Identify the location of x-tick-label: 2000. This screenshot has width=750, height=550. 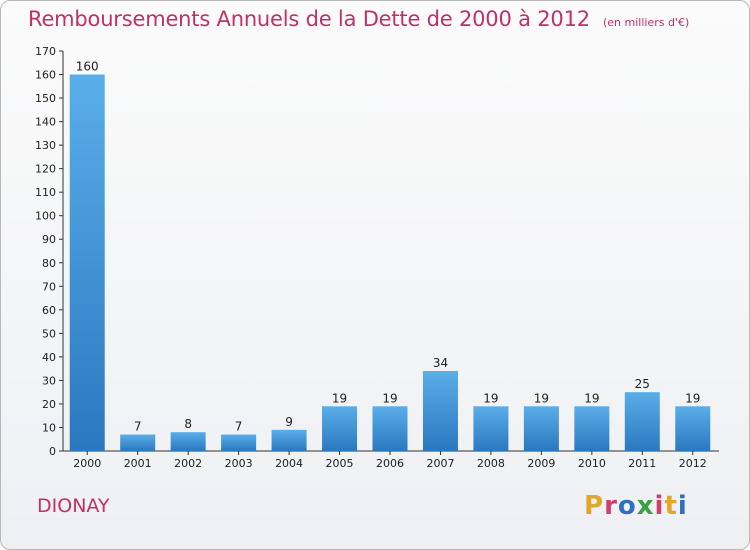
(87, 463).